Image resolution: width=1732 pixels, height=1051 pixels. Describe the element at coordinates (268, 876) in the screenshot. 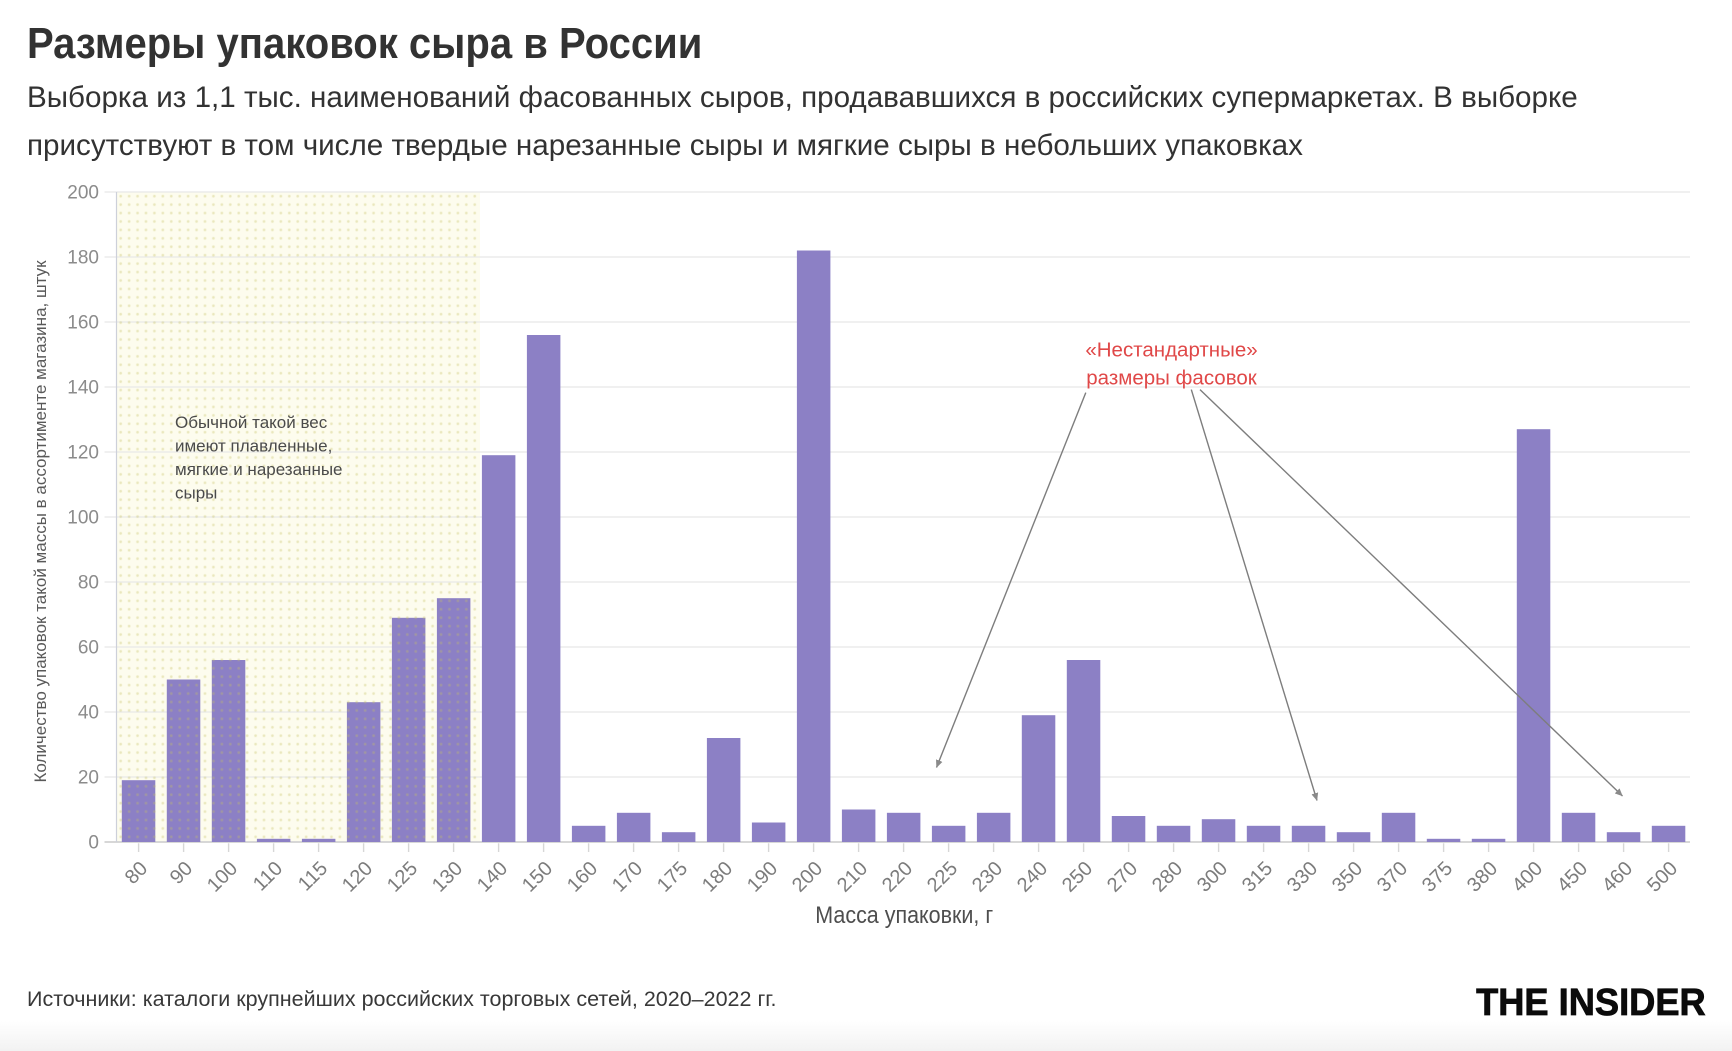

I see `svg-text: 110` at that location.